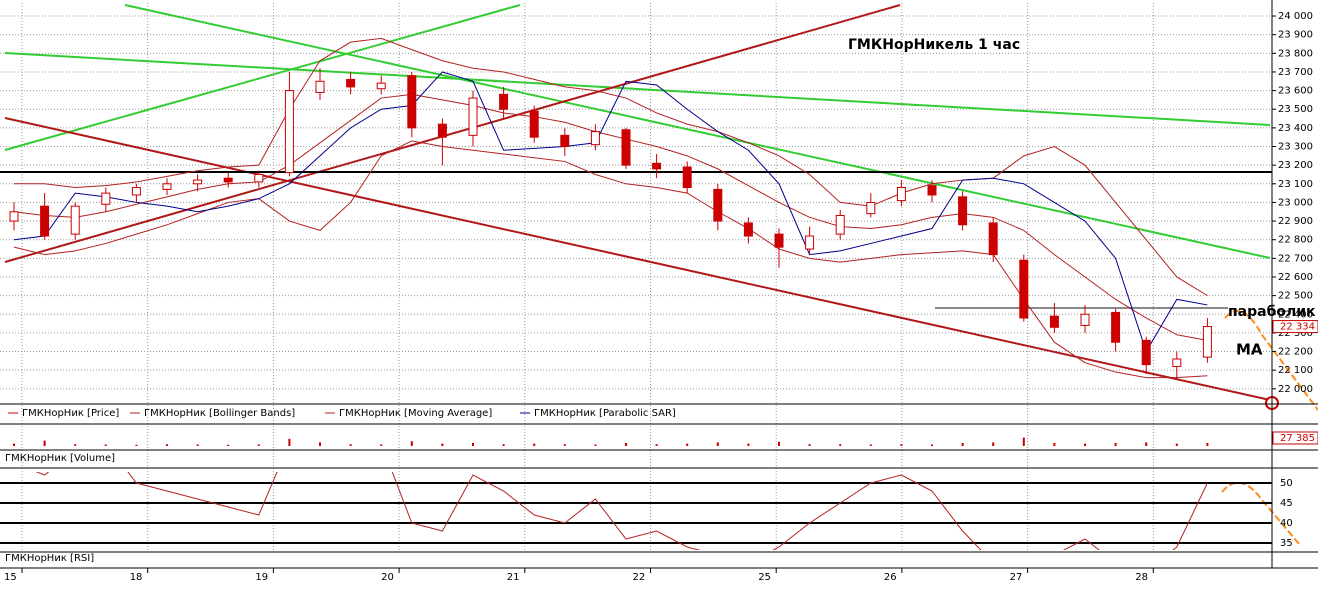  Describe the element at coordinates (1286, 483) in the screenshot. I see `rsi-tick-label: 50` at that location.